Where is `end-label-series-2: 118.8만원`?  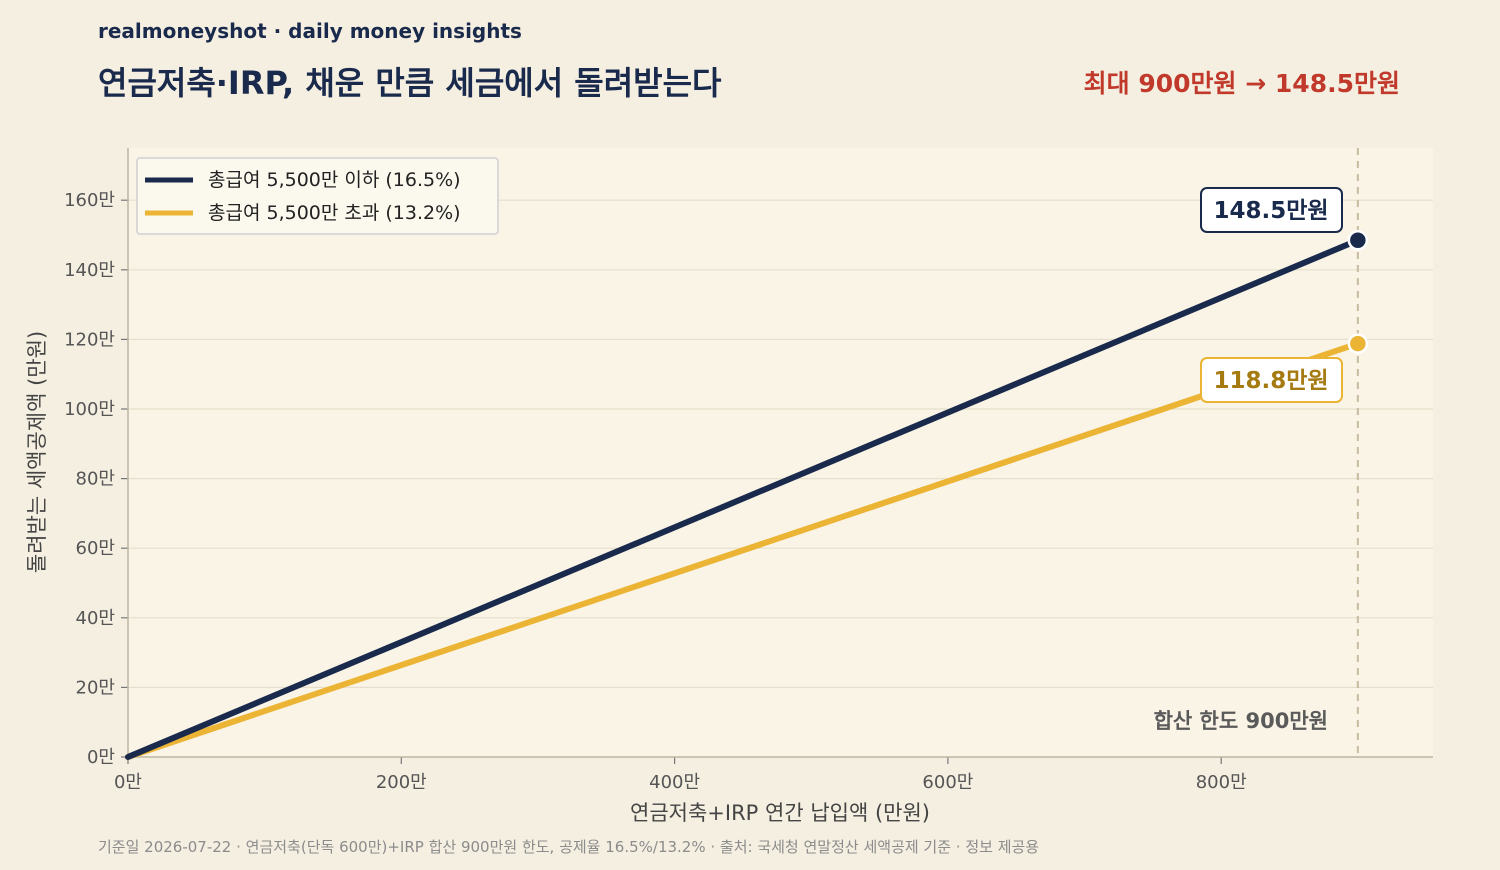
end-label-series-2: 118.8만원 is located at coordinates (1271, 380).